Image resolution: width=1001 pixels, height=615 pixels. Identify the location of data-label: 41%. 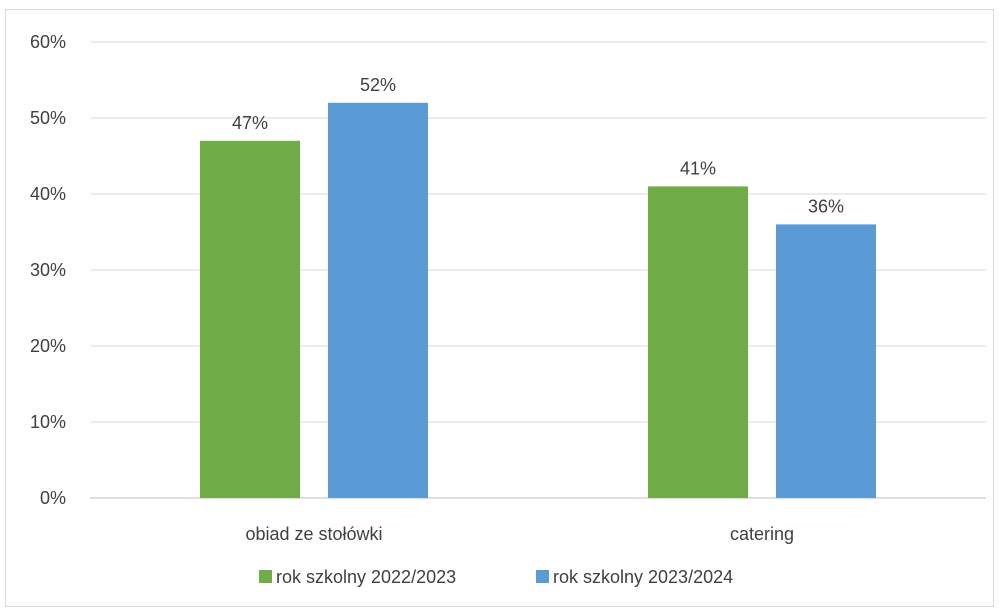
(698, 168).